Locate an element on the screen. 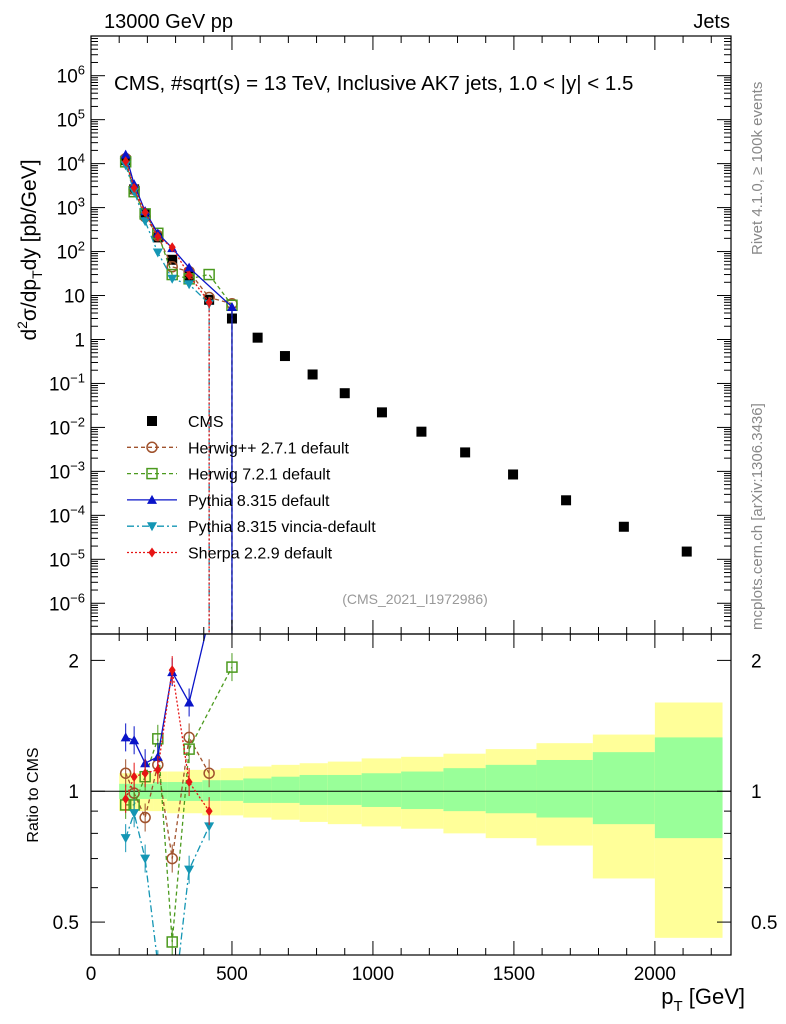  header-right-label: Jets is located at coordinates (711, 22).